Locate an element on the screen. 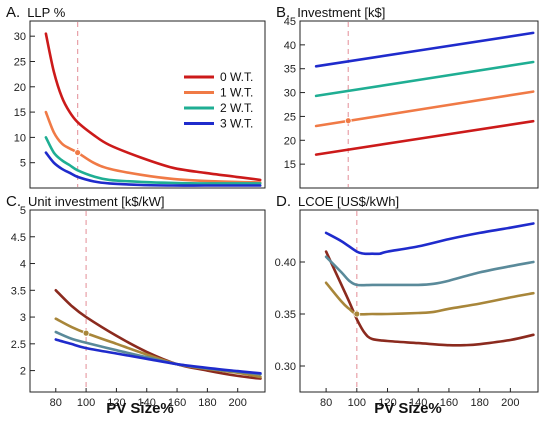 This screenshot has width=550, height=422. panel-letter: A. is located at coordinates (13, 12).